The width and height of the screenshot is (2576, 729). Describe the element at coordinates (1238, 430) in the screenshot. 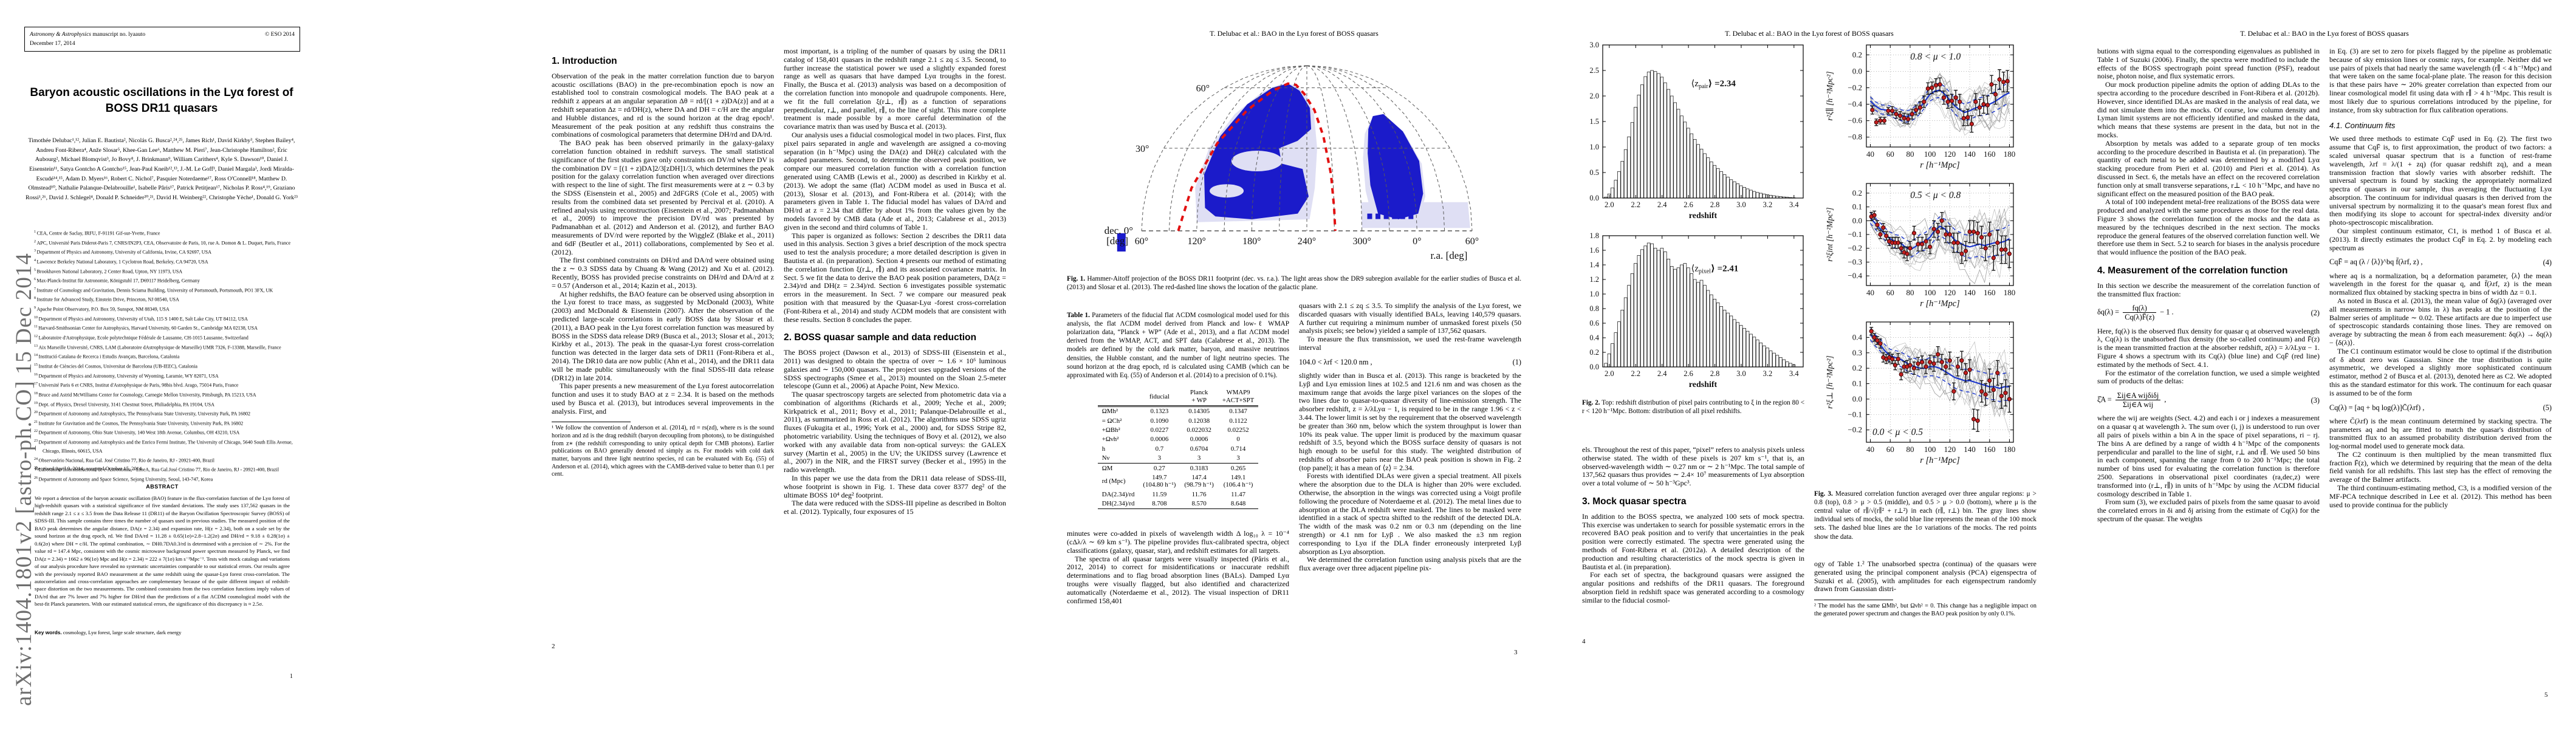

I see `table-cell: 0.02252` at that location.